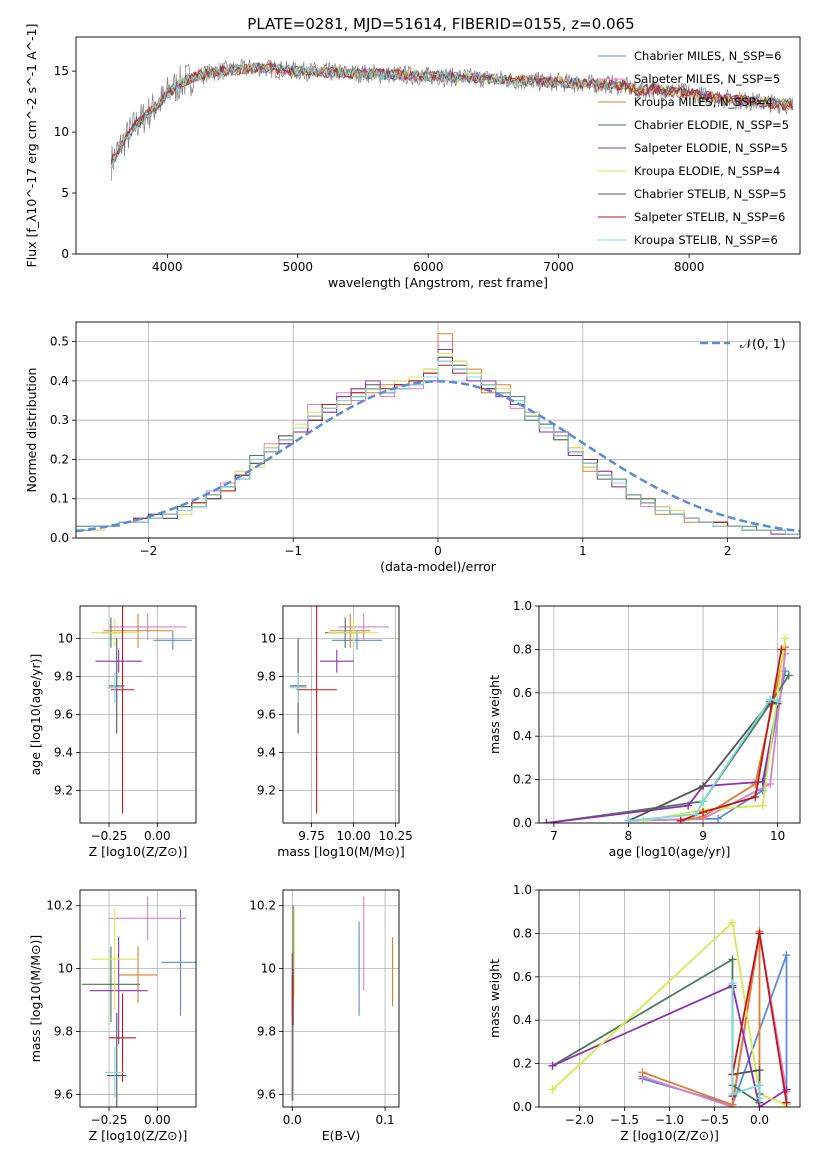 The image size is (819, 1170). I want to click on y-tick-label: 15, so click(61, 71).